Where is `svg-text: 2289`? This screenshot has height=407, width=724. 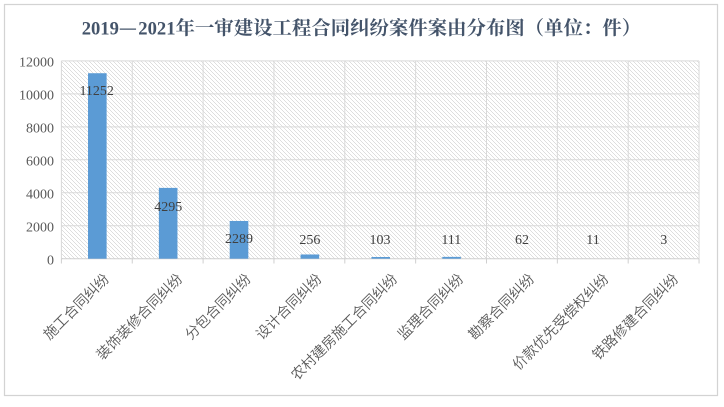 svg-text: 2289 is located at coordinates (239, 239).